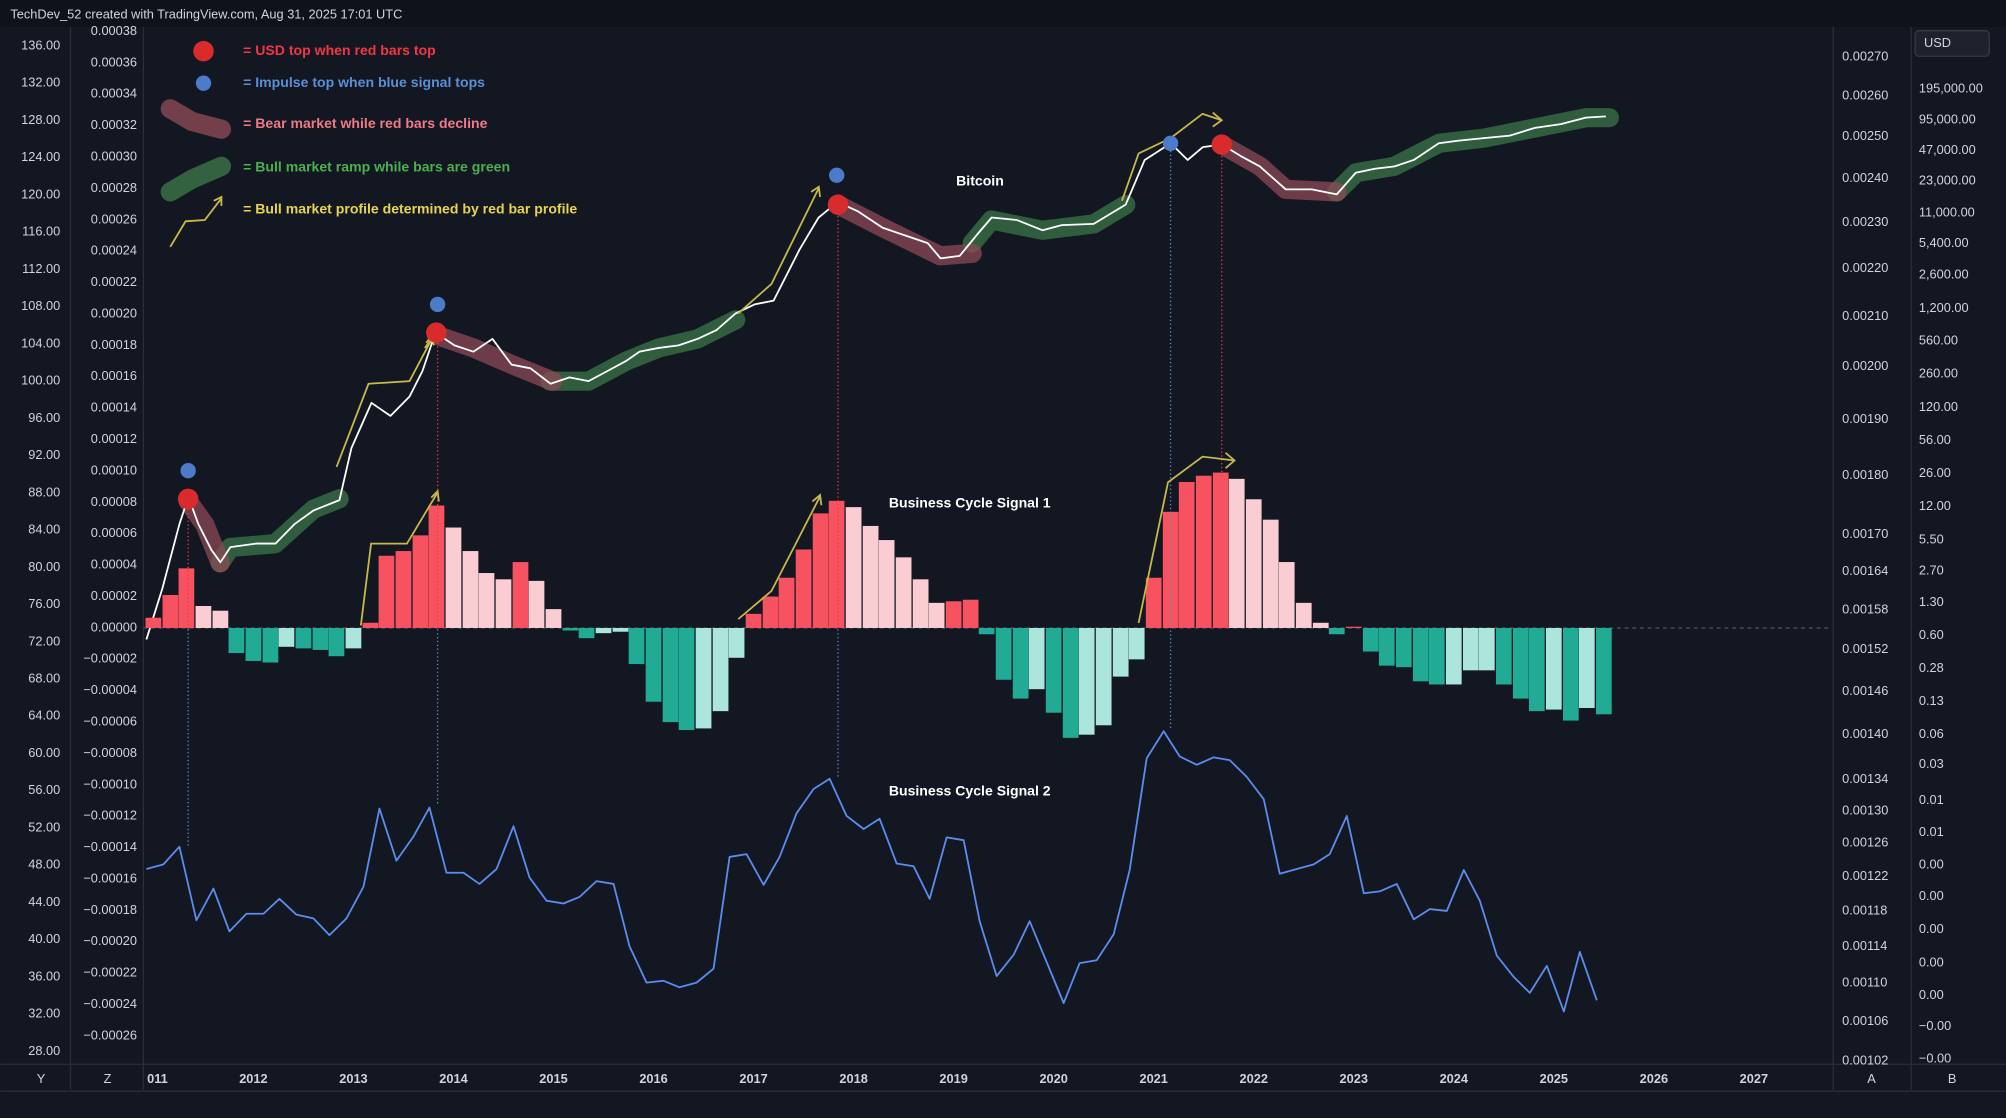 Image resolution: width=2006 pixels, height=1118 pixels. What do you see at coordinates (157, 1078) in the screenshot?
I see `x-tick-label: 011` at bounding box center [157, 1078].